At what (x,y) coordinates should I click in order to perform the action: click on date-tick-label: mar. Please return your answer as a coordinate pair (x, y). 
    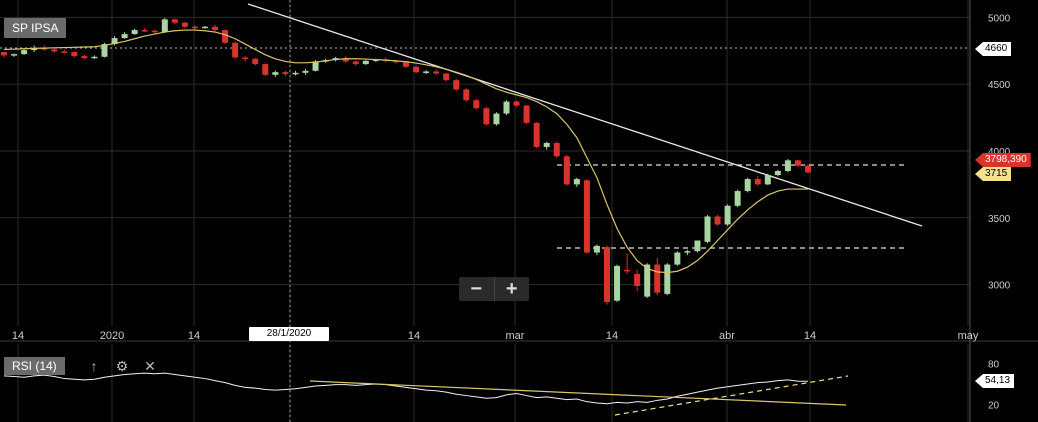
    Looking at the image, I should click on (515, 336).